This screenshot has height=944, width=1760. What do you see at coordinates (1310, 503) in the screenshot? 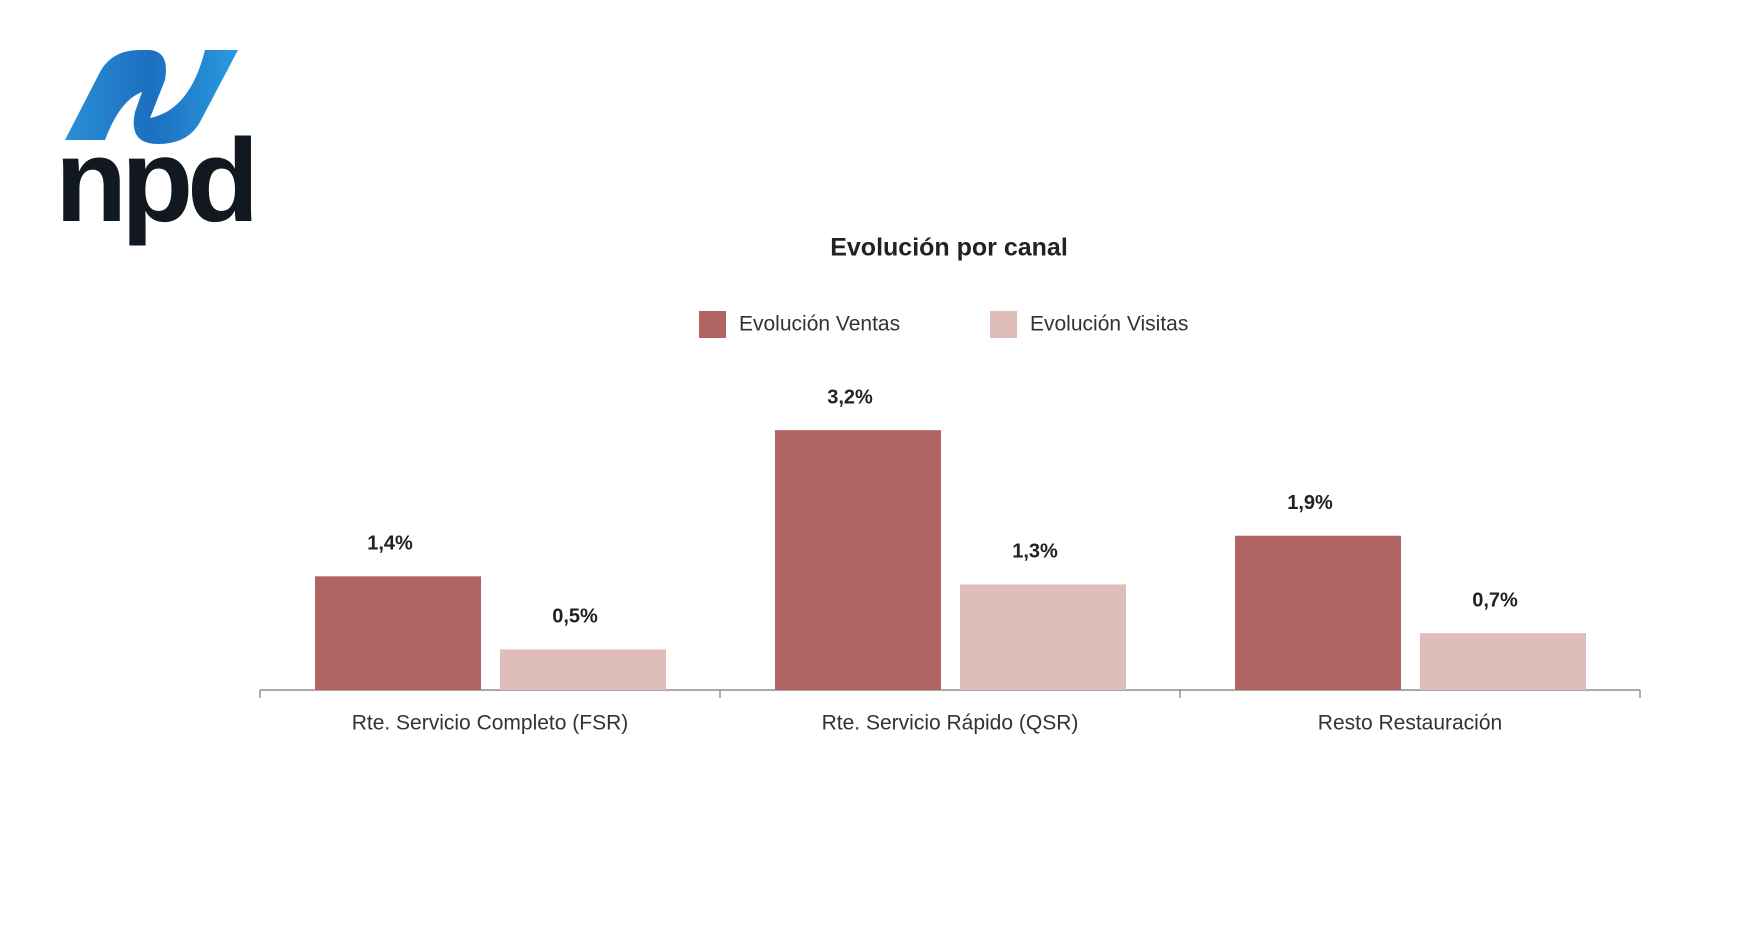
I see `value-label: 1,9%` at bounding box center [1310, 503].